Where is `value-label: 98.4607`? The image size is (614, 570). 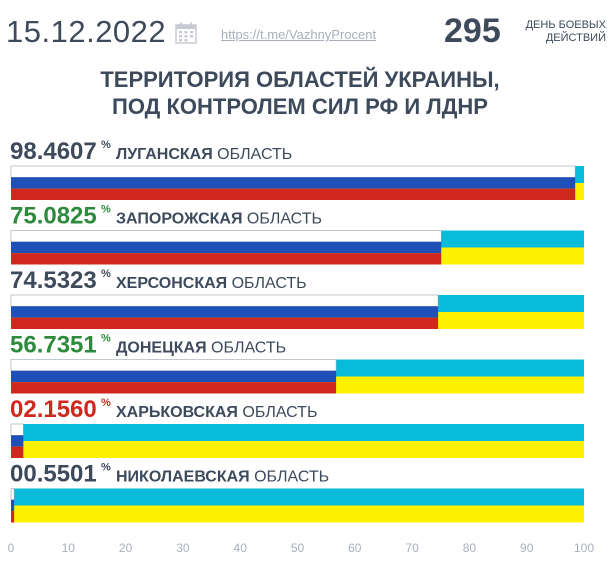
value-label: 98.4607 is located at coordinates (53, 151).